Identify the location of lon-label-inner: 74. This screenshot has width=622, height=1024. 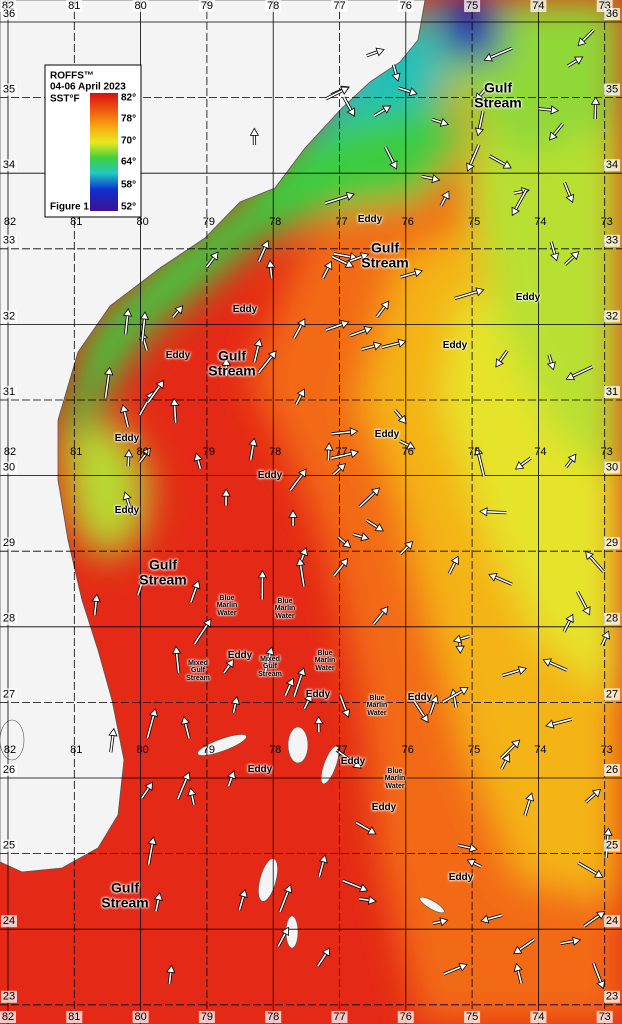
(540, 222).